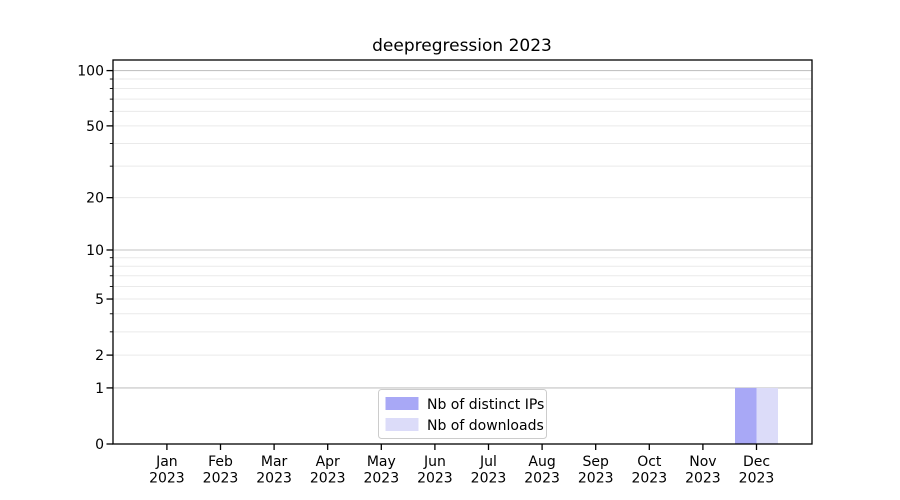  I want to click on x-tick-label-year-apr-2023: 2023, so click(328, 479).